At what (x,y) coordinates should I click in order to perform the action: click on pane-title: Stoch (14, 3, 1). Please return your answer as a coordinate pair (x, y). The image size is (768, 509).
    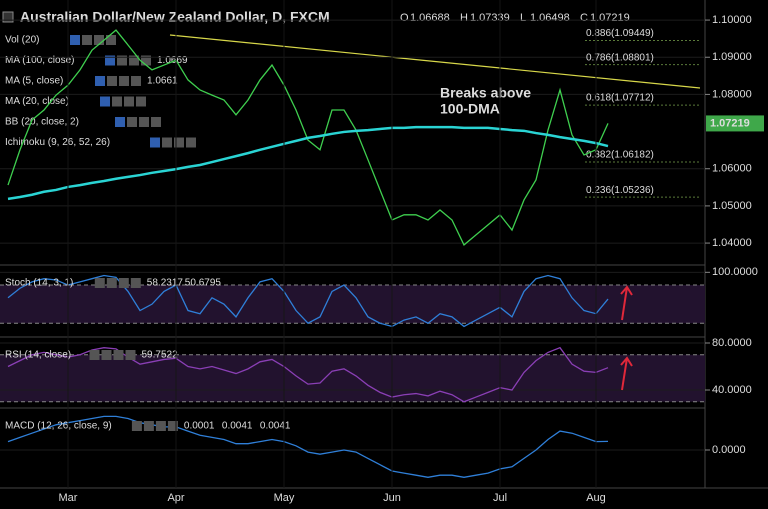
    Looking at the image, I should click on (39, 283).